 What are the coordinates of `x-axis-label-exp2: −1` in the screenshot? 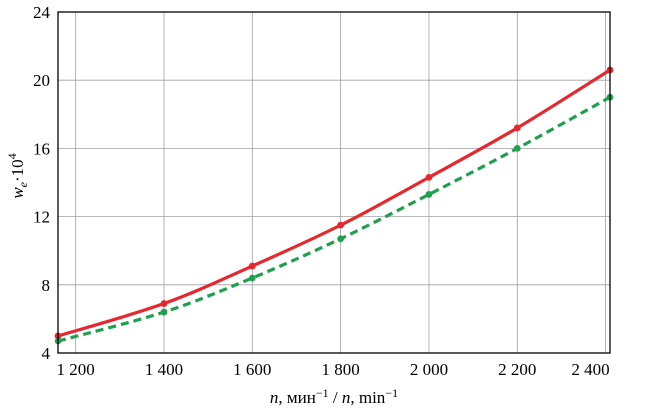 It's located at (391, 393).